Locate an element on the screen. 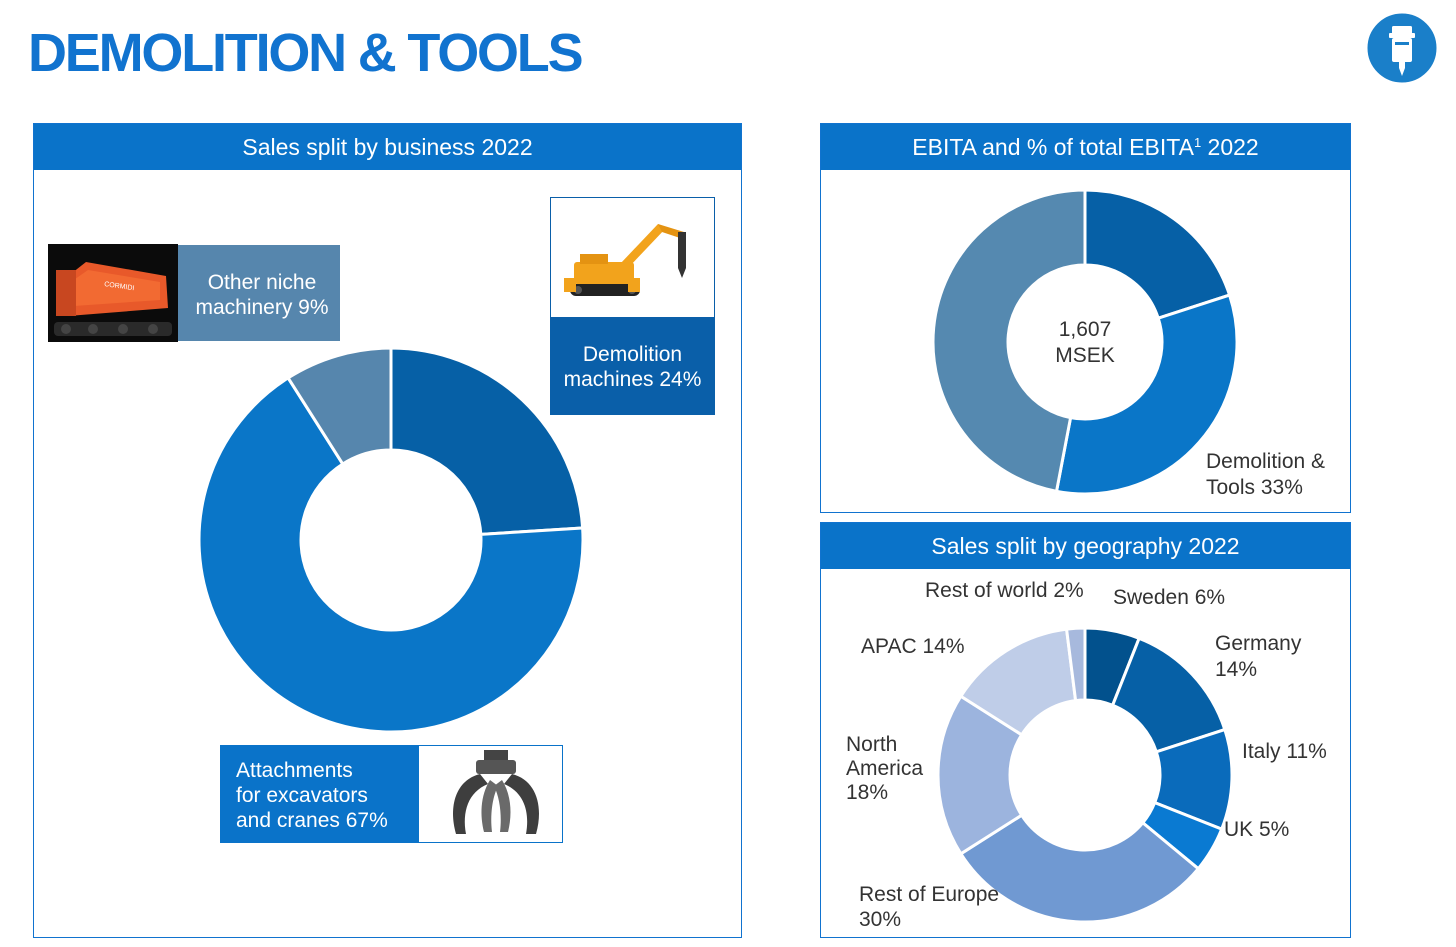 Image resolution: width=1456 pixels, height=947 pixels. slice-north-america is located at coordinates (980, 775).